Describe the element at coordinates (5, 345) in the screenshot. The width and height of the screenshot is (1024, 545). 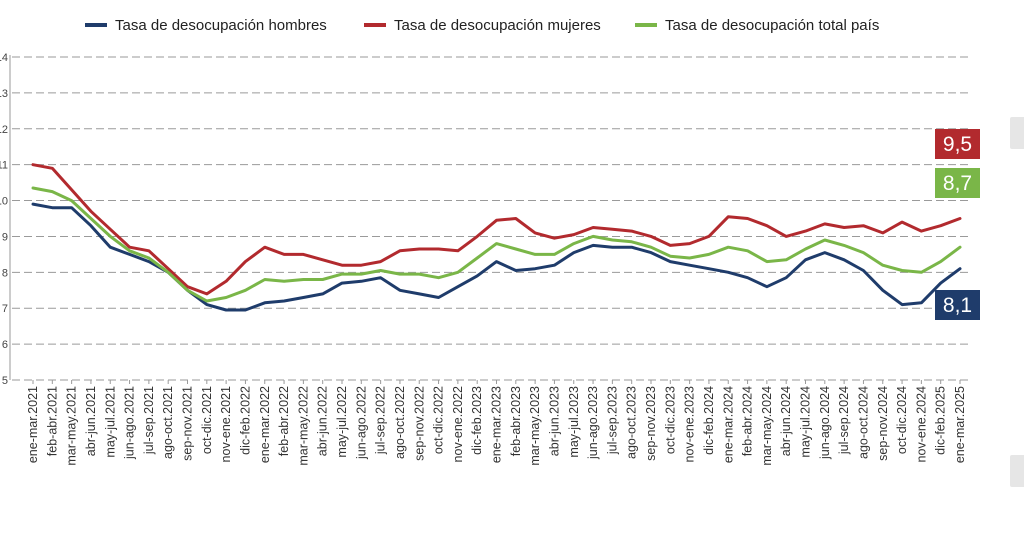
I see `y-tick-label: 6` at that location.